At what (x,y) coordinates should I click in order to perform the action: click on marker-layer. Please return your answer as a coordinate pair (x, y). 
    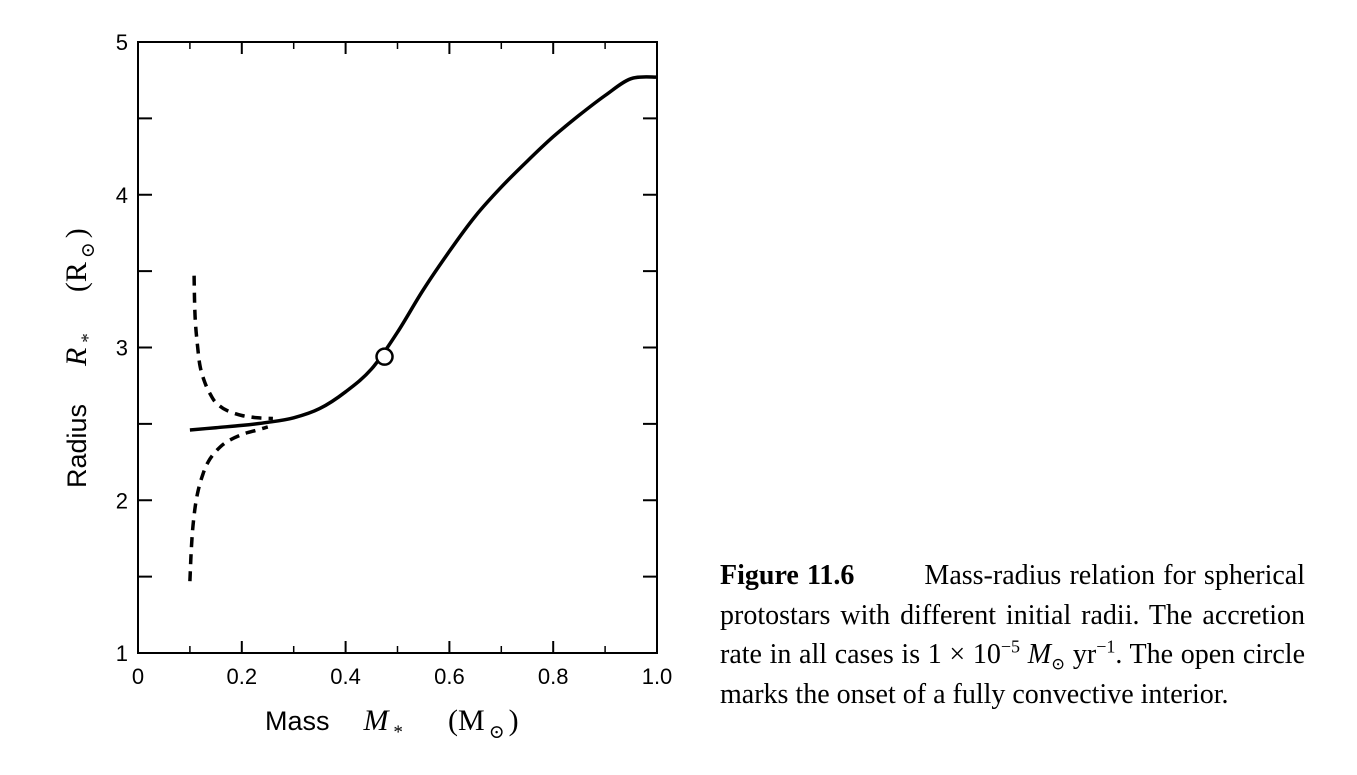
    Looking at the image, I should click on (384, 356).